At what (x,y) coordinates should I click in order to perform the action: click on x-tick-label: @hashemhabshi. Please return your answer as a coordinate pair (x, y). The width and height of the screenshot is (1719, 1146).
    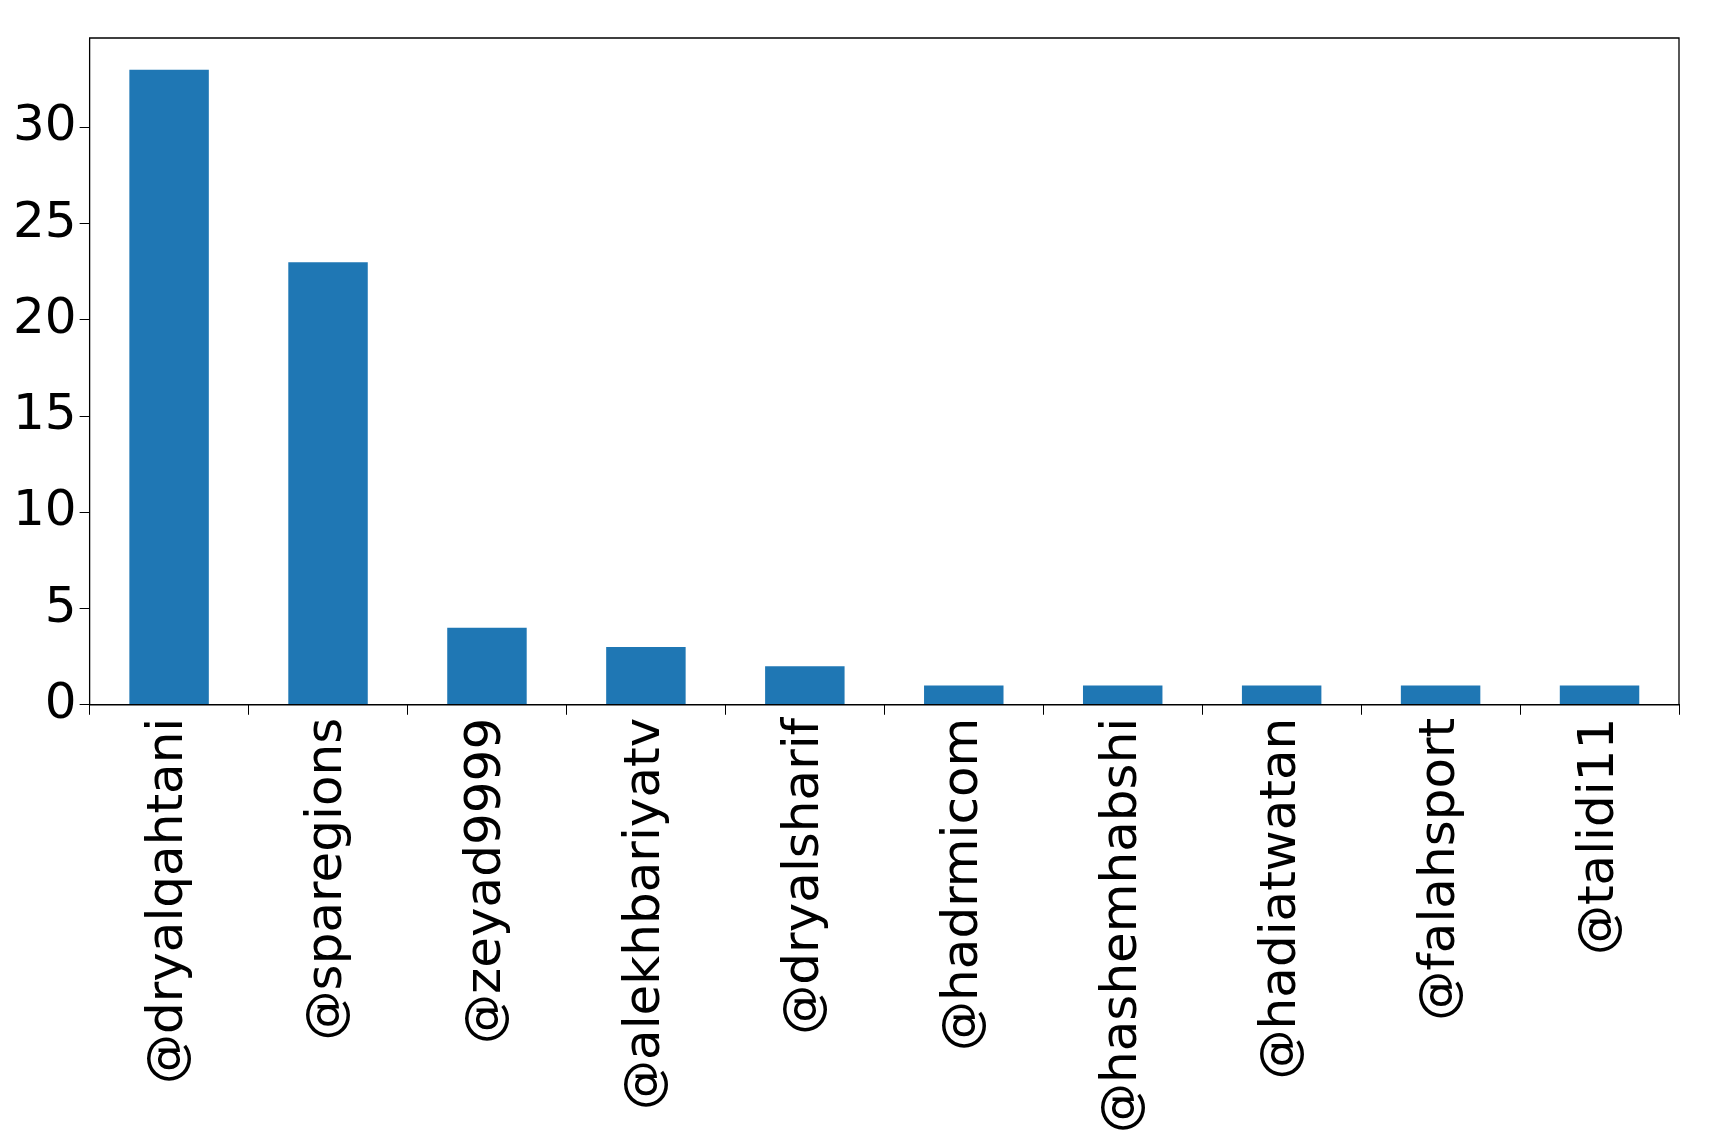
    Looking at the image, I should click on (1118, 925).